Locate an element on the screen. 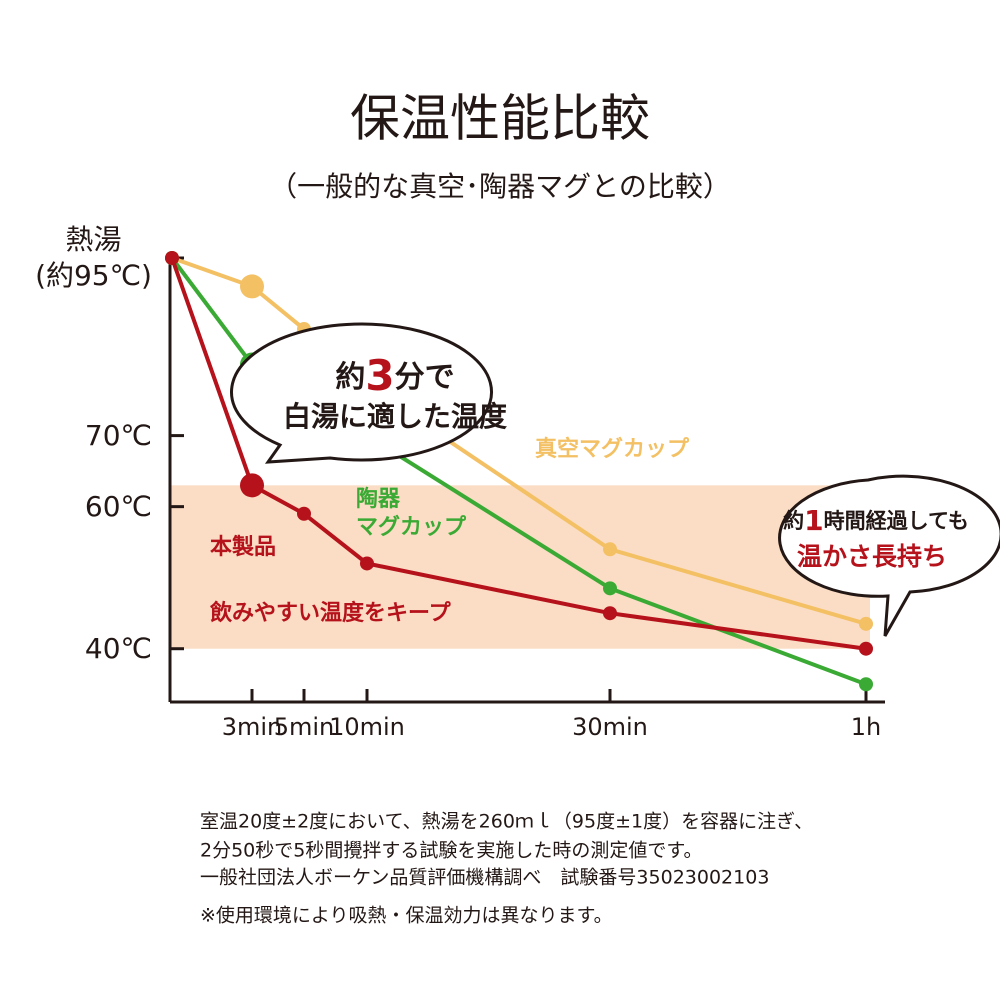 The width and height of the screenshot is (1000, 1000). x-tick-label: 10min is located at coordinates (367, 727).